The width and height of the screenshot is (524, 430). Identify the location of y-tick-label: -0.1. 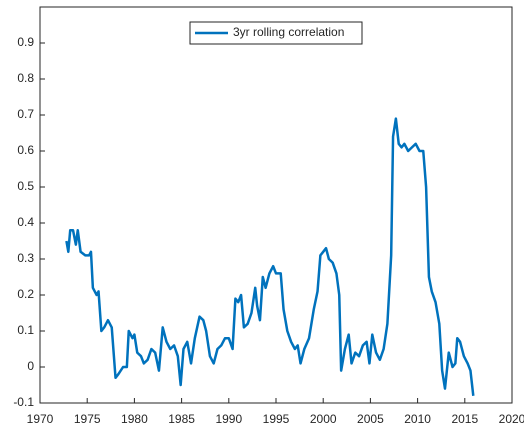
(23, 402).